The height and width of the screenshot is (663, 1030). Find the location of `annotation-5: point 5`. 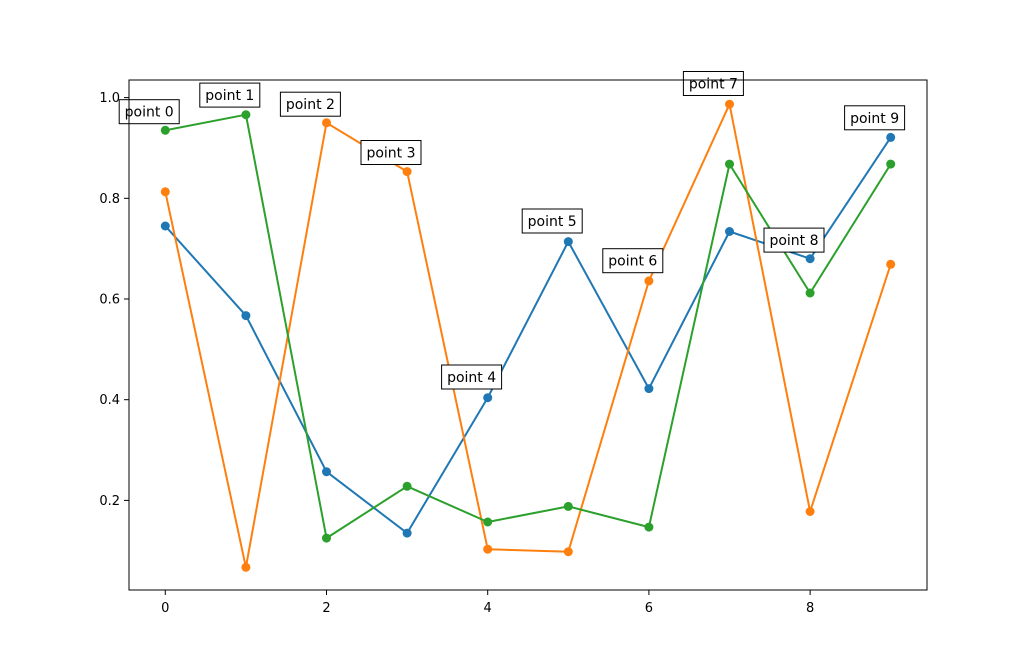

annotation-5: point 5 is located at coordinates (552, 221).